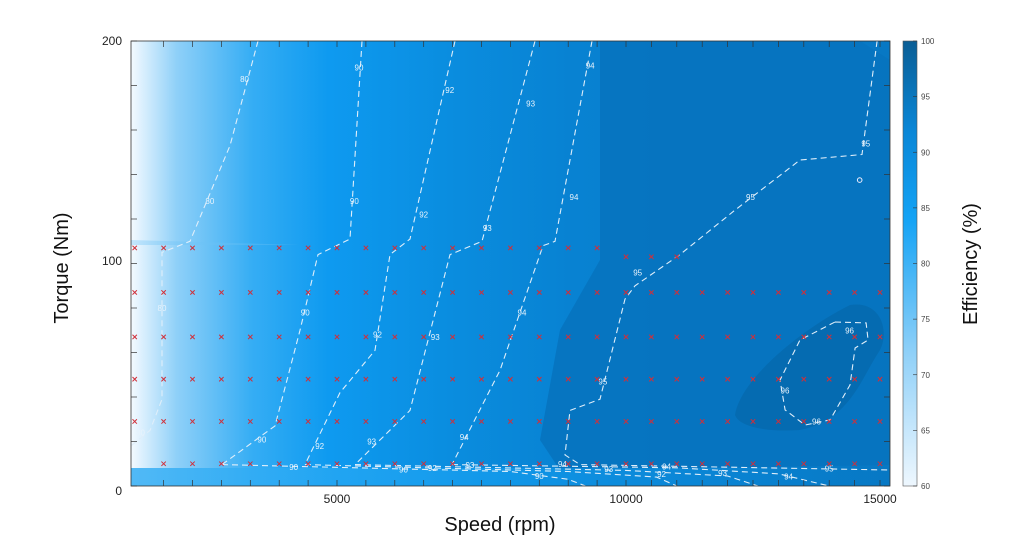  I want to click on colorbar-tick-label: 95, so click(925, 97).